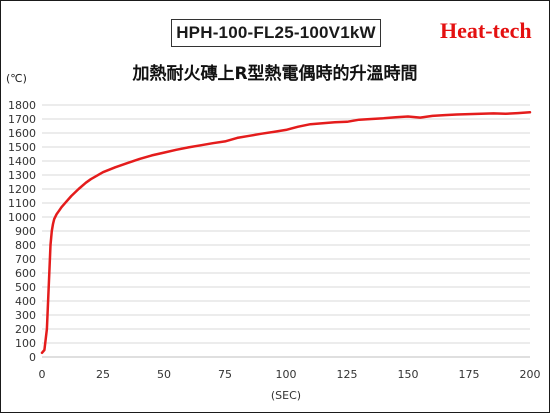  Describe the element at coordinates (22, 203) in the screenshot. I see `y-tick-label: 1100` at that location.